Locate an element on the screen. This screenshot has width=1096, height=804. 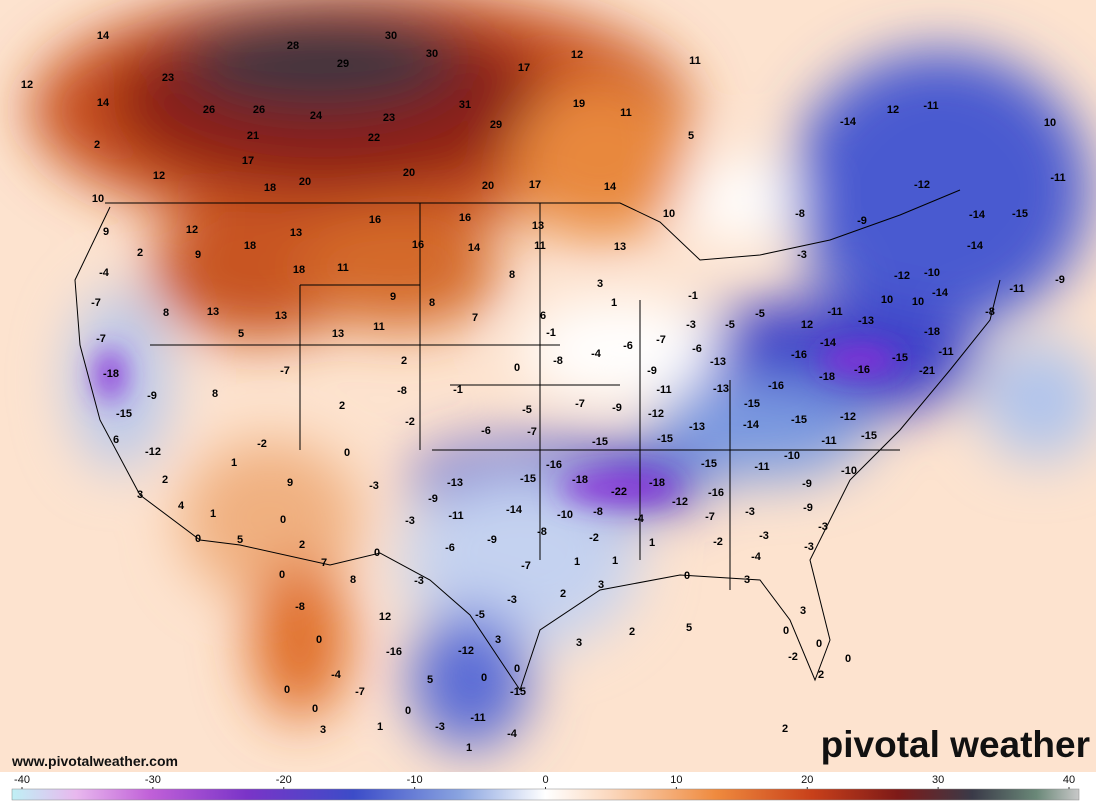
station-value: -13 is located at coordinates (721, 389).